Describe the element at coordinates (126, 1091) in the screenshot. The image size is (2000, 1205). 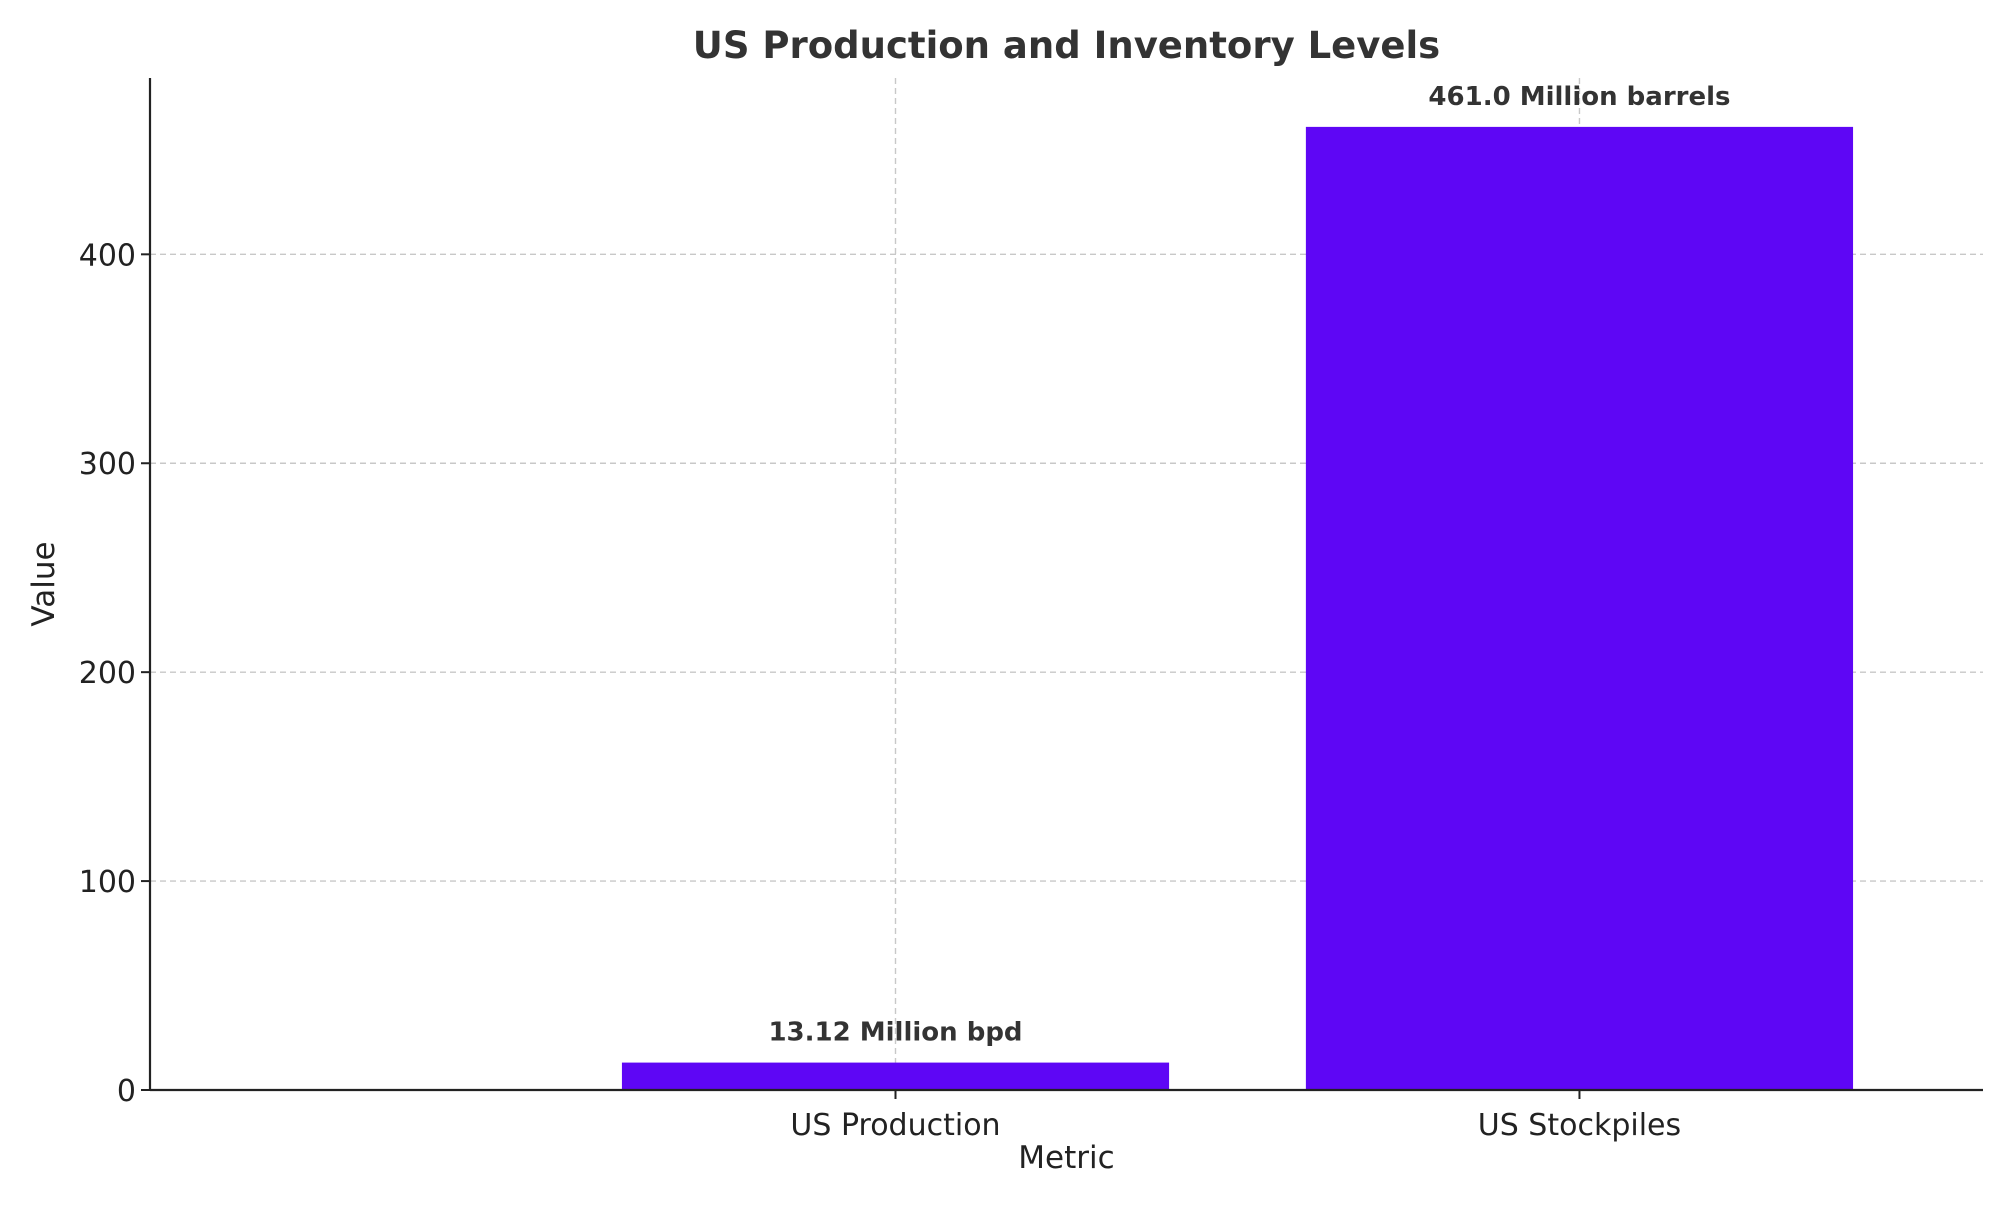
I see `y-tick-label: 0` at that location.